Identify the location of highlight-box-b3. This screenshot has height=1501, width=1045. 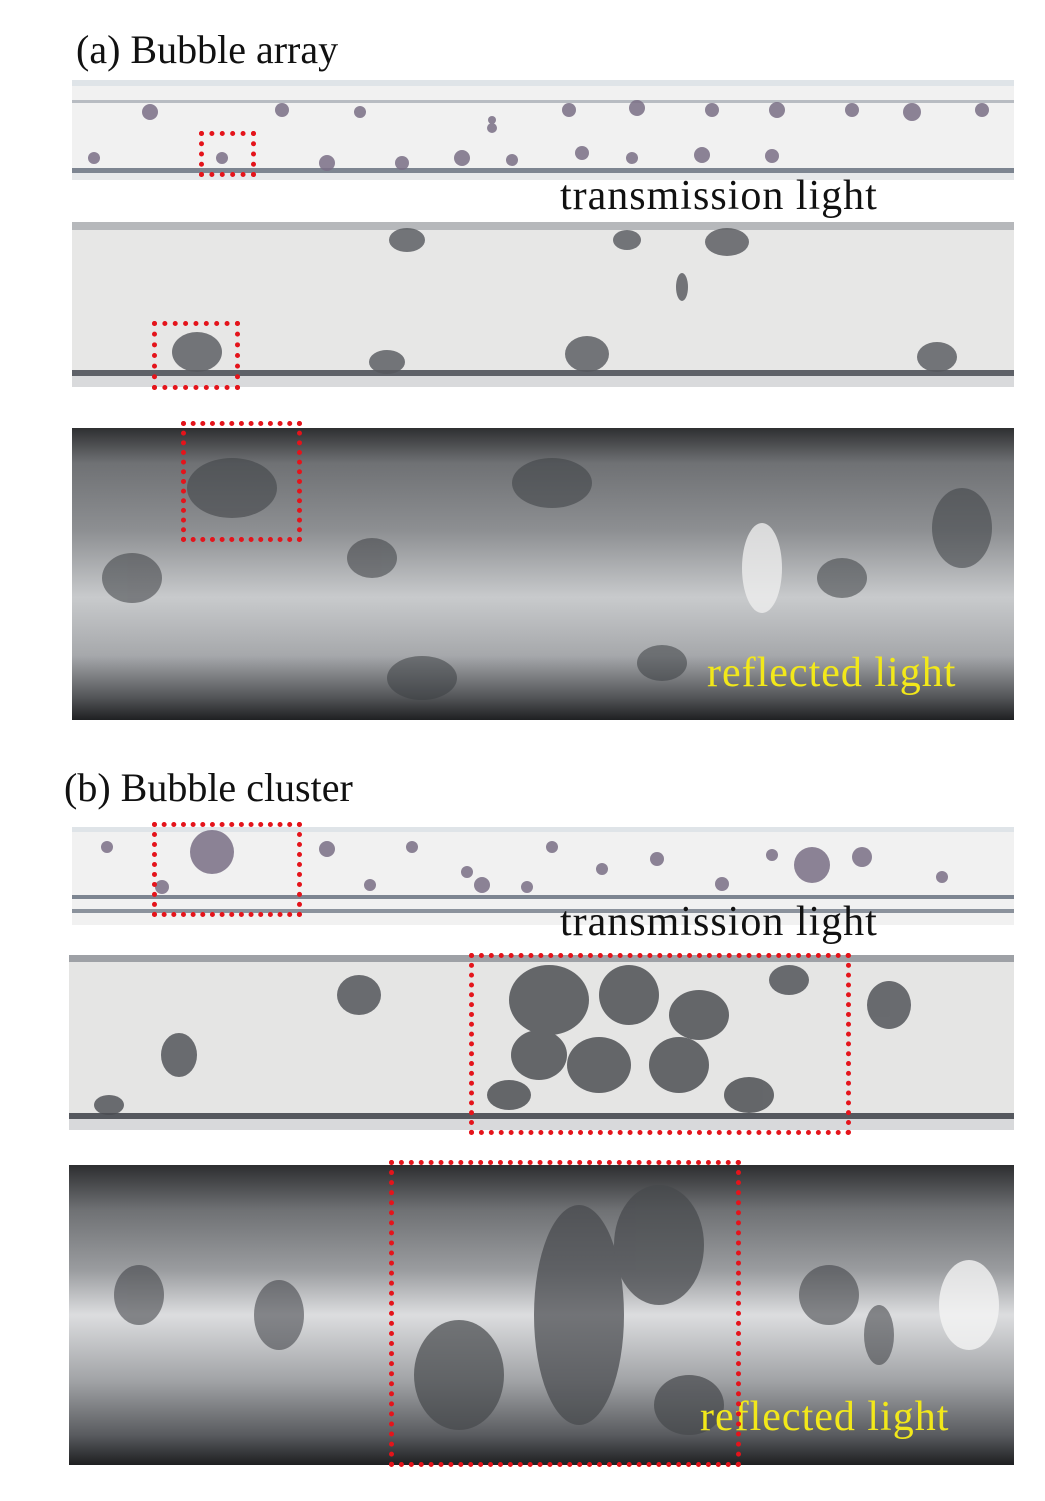
(565, 1313).